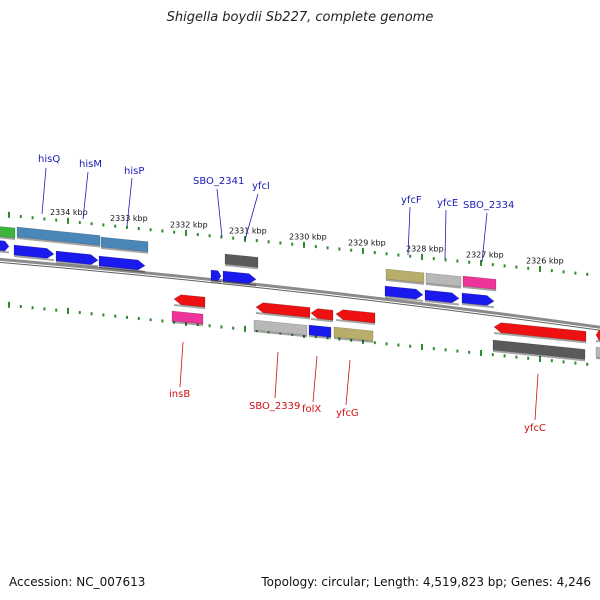 The image size is (600, 600). Describe the element at coordinates (179, 394) in the screenshot. I see `gene-label-reverse: insB` at that location.